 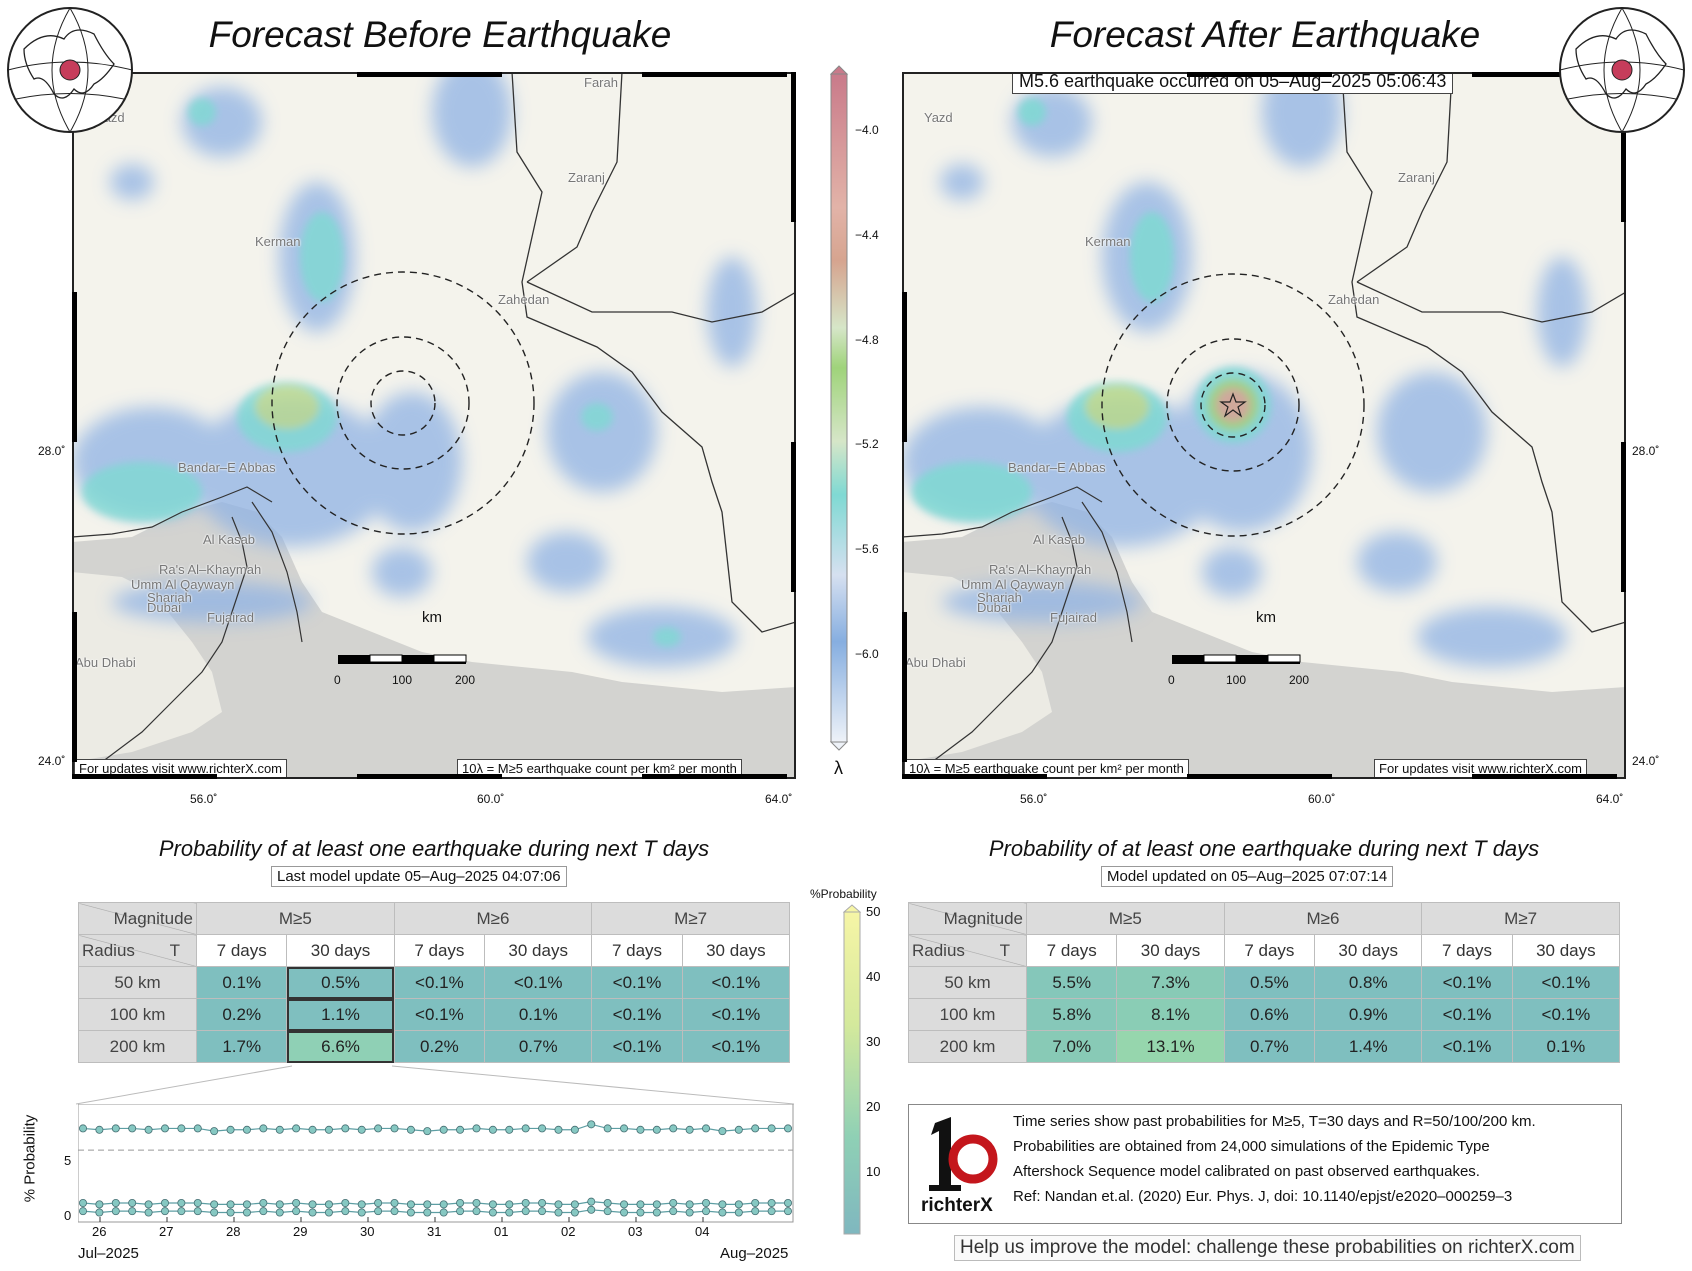 I want to click on table-cell: 7.3%, so click(x=1170, y=982).